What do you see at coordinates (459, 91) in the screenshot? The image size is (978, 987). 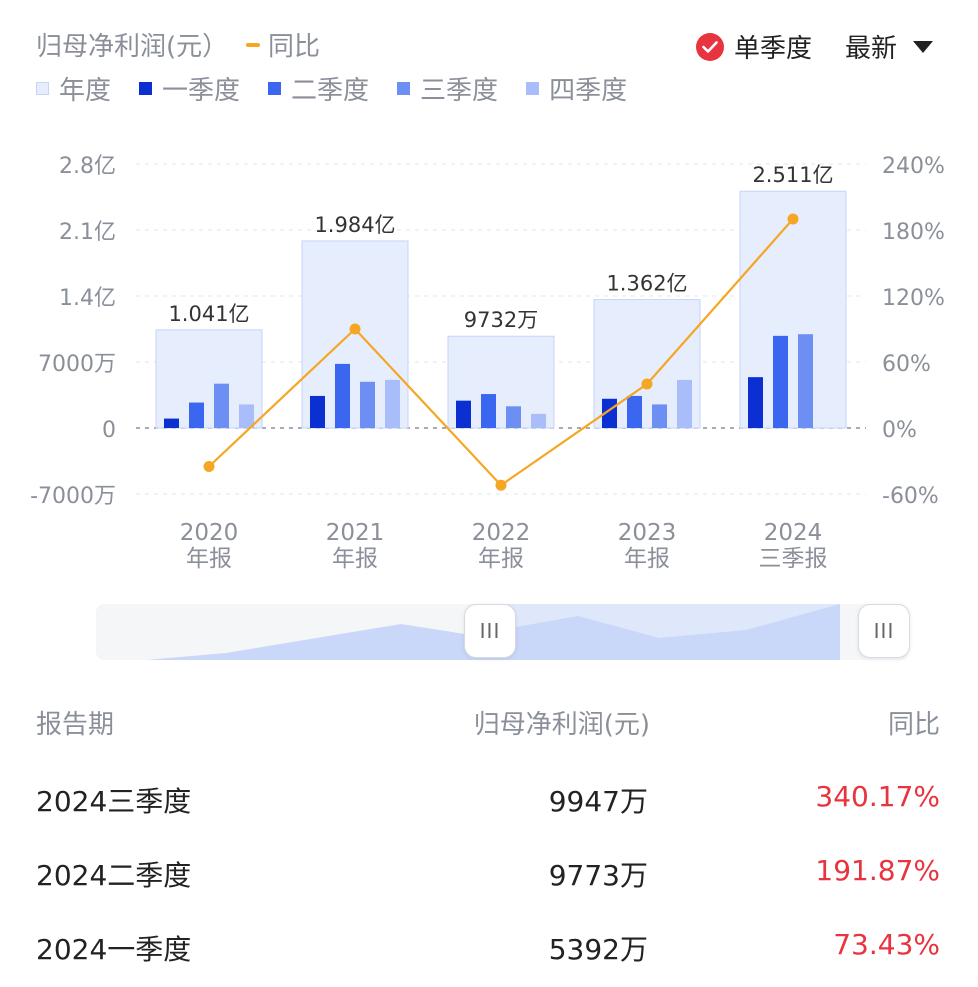 I see `legend-label-q3: 三季度` at bounding box center [459, 91].